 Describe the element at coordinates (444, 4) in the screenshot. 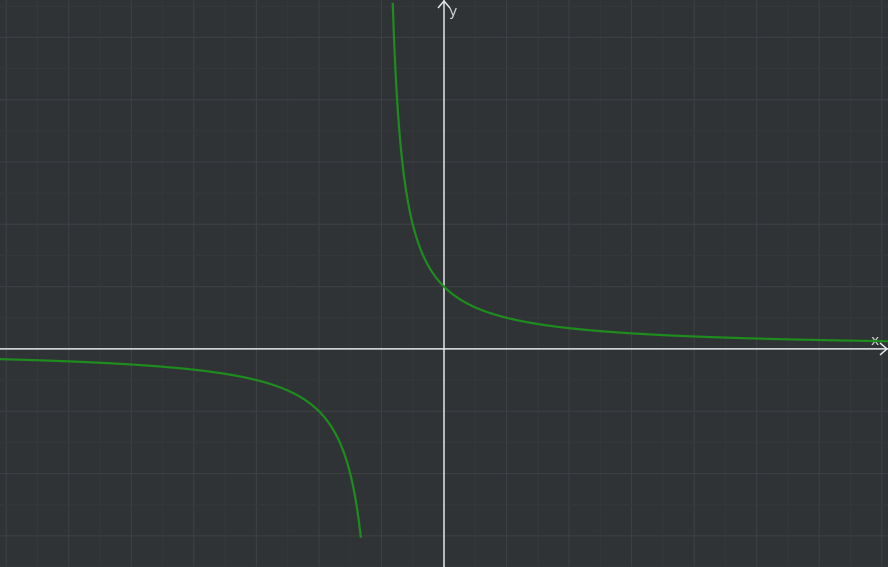

I see `y-axis-arrow-icon` at that location.